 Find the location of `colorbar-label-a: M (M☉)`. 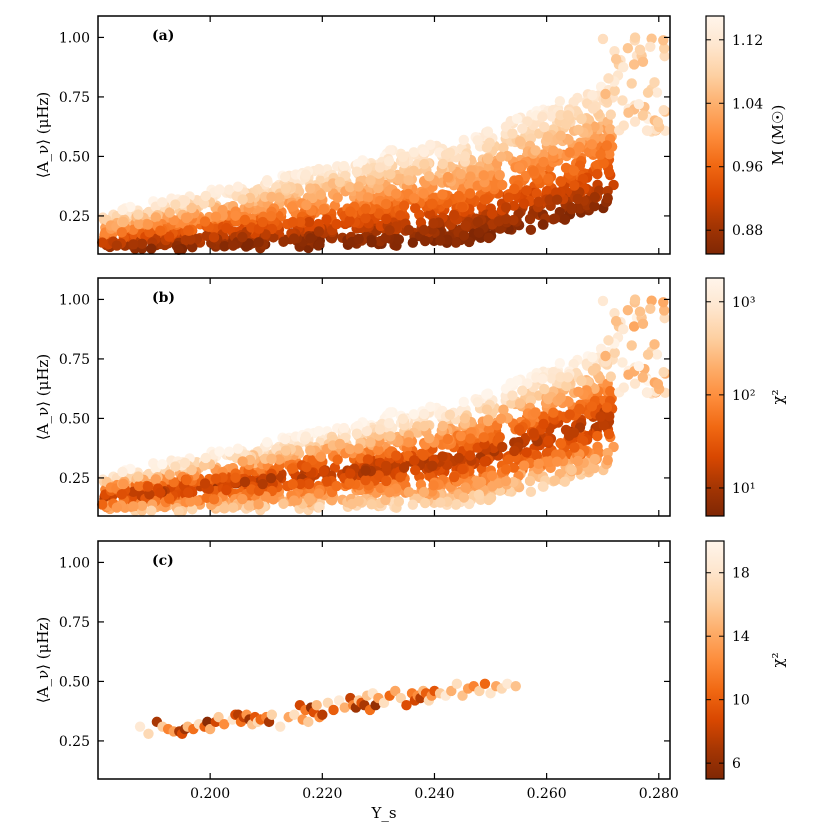

colorbar-label-a: M (M☉) is located at coordinates (778, 135).